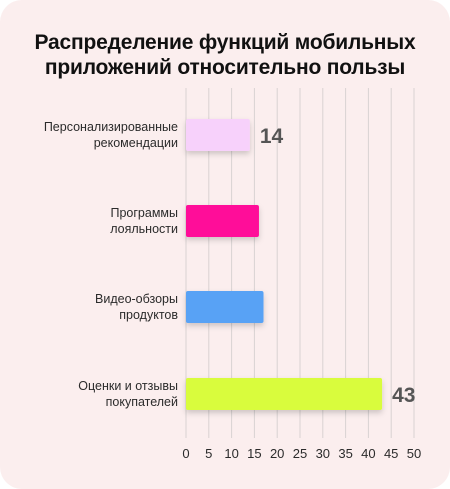 Image resolution: width=450 pixels, height=489 pixels. What do you see at coordinates (148, 315) in the screenshot?
I see `category-label: продуктов` at bounding box center [148, 315].